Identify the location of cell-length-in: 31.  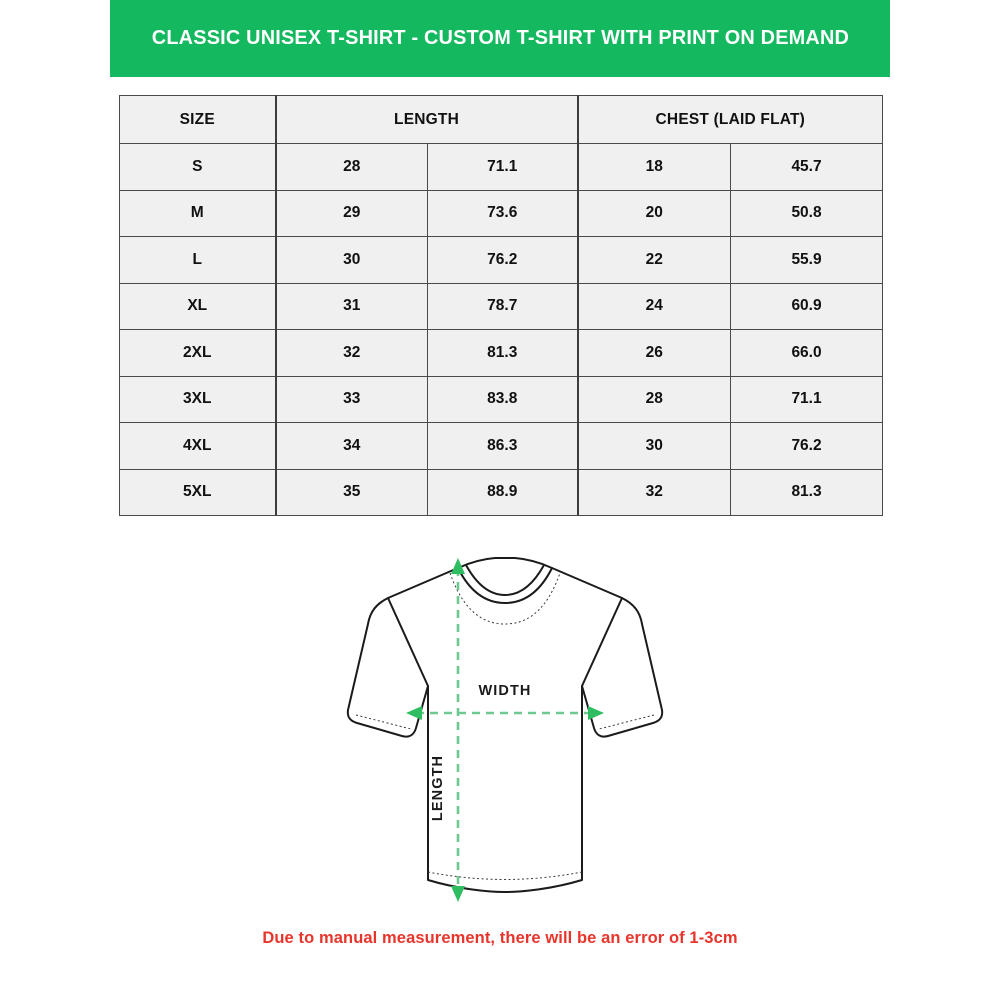
(351, 306).